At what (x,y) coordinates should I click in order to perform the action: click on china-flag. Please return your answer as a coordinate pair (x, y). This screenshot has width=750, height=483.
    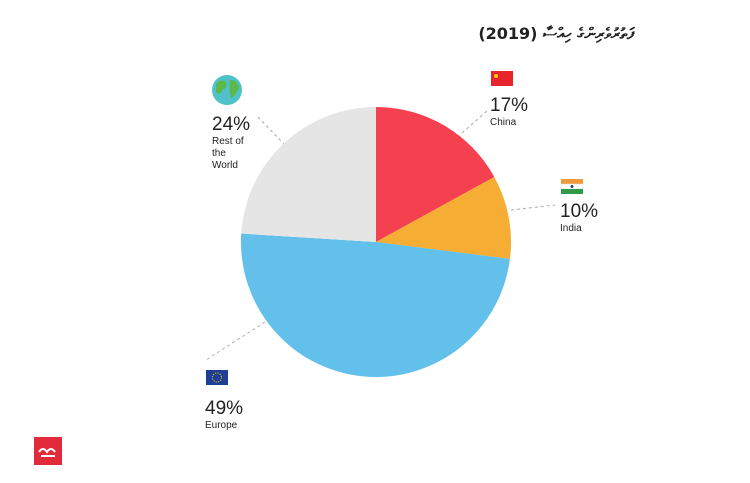
    Looking at the image, I should click on (502, 78).